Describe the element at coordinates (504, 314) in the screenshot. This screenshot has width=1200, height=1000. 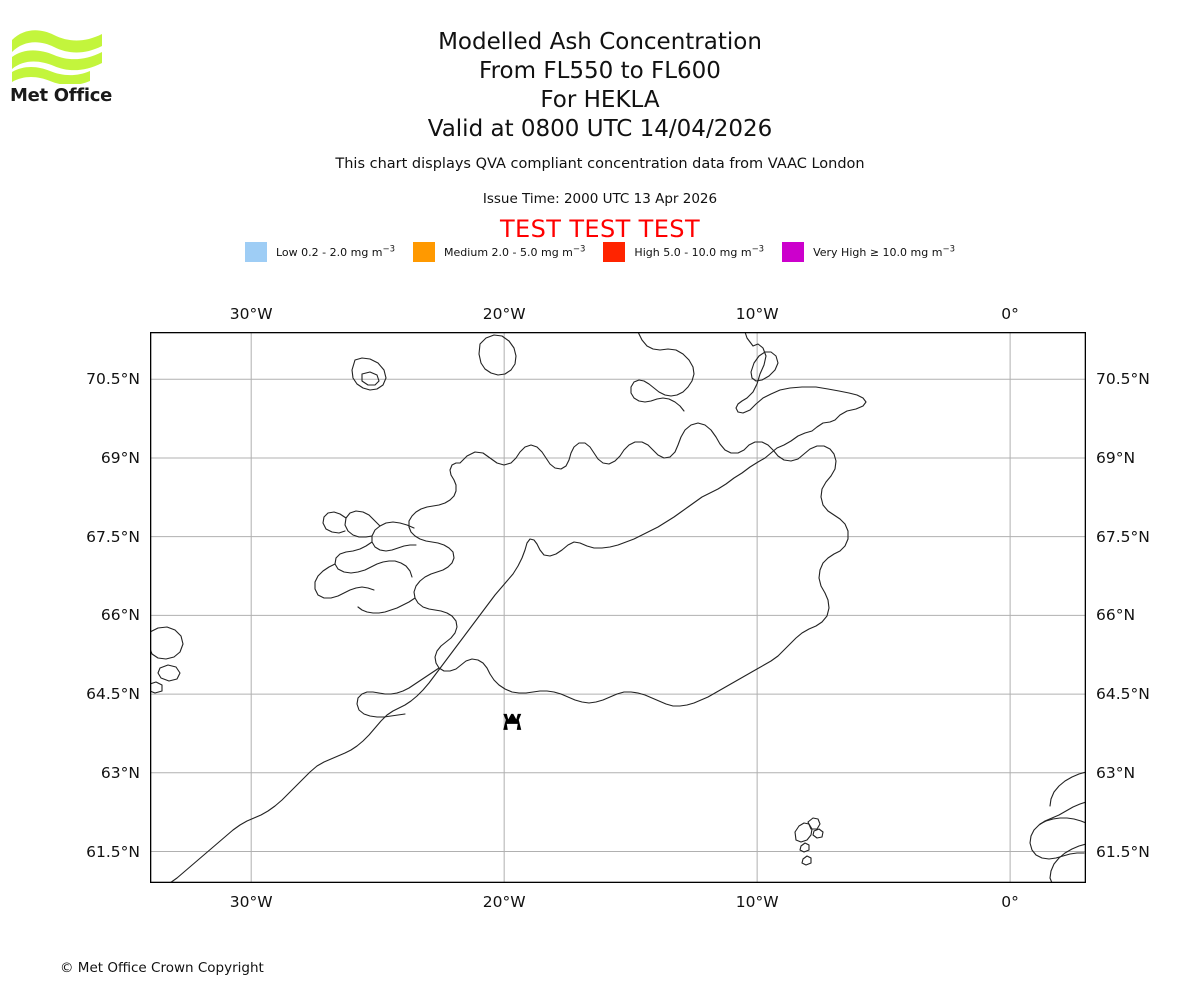
I see `lon-tick-top-1: 20°W` at that location.